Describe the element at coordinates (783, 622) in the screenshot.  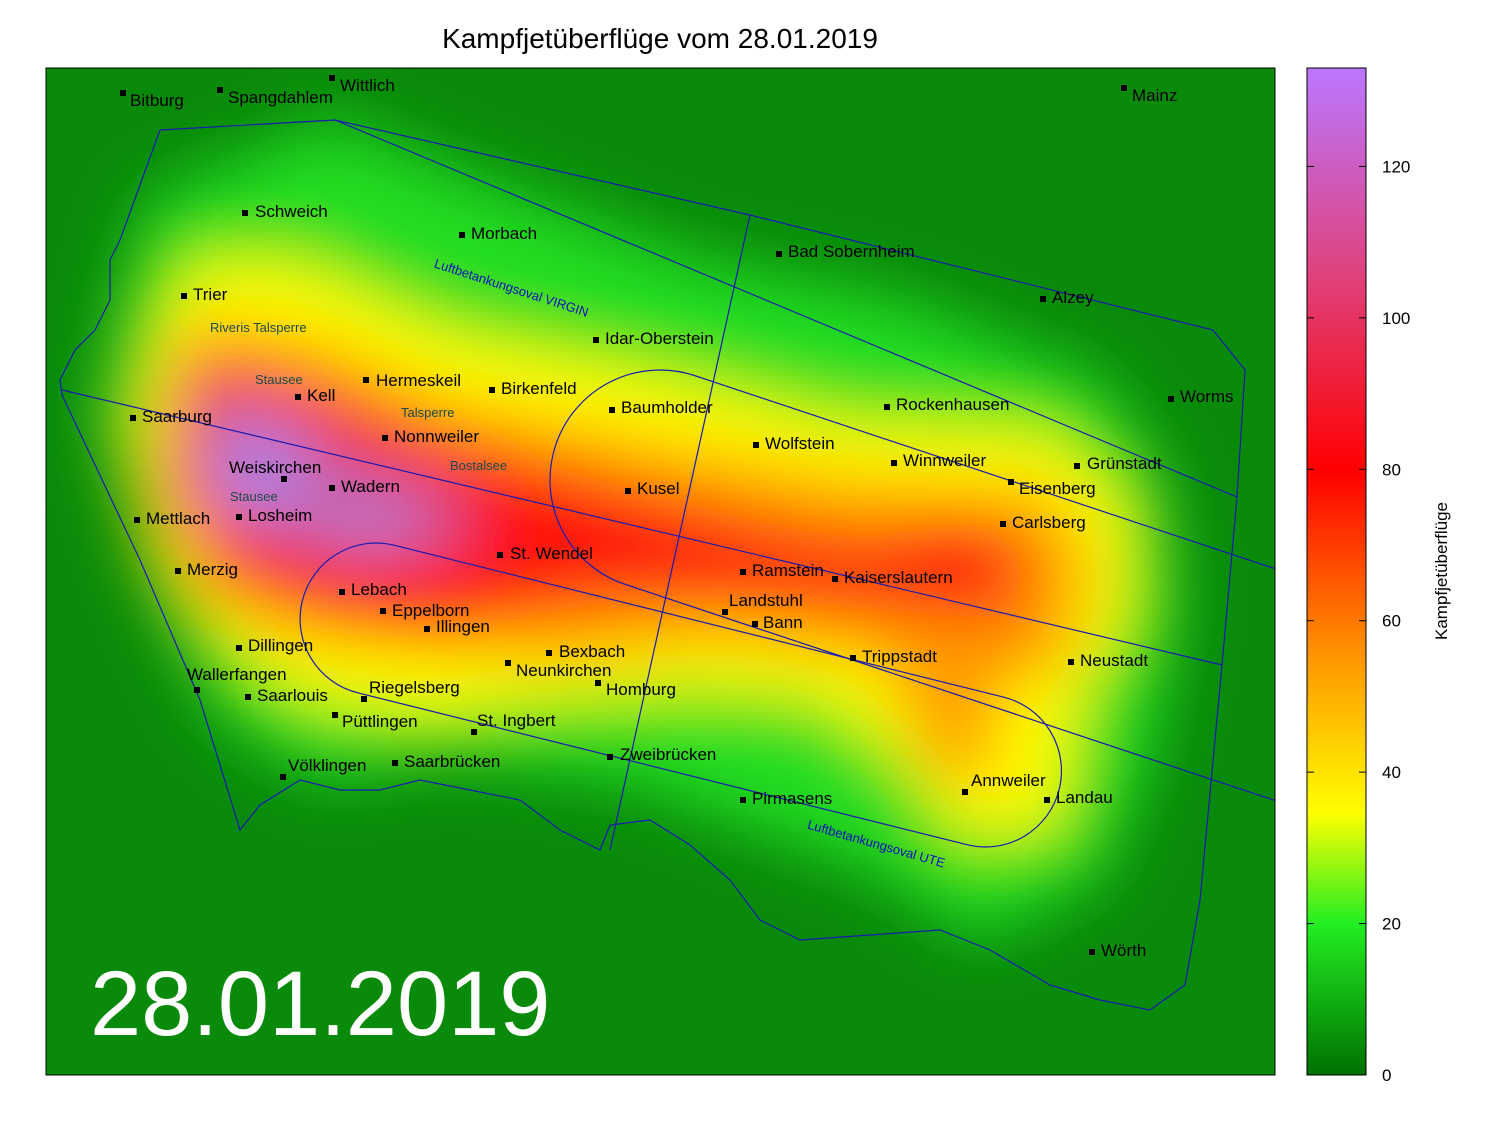
I see `place-label: Bann` at that location.